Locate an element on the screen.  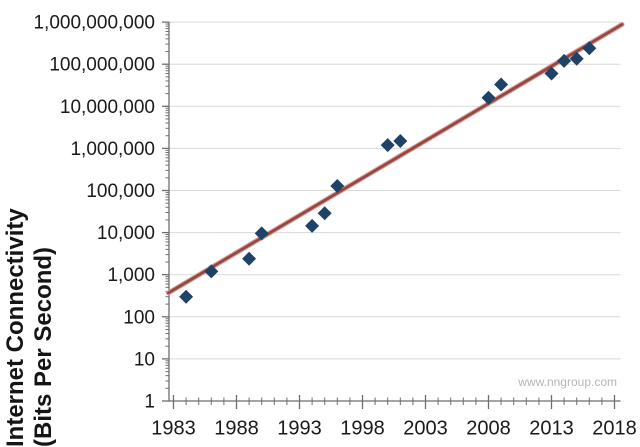
x-tick-label: 2018 is located at coordinates (614, 429).